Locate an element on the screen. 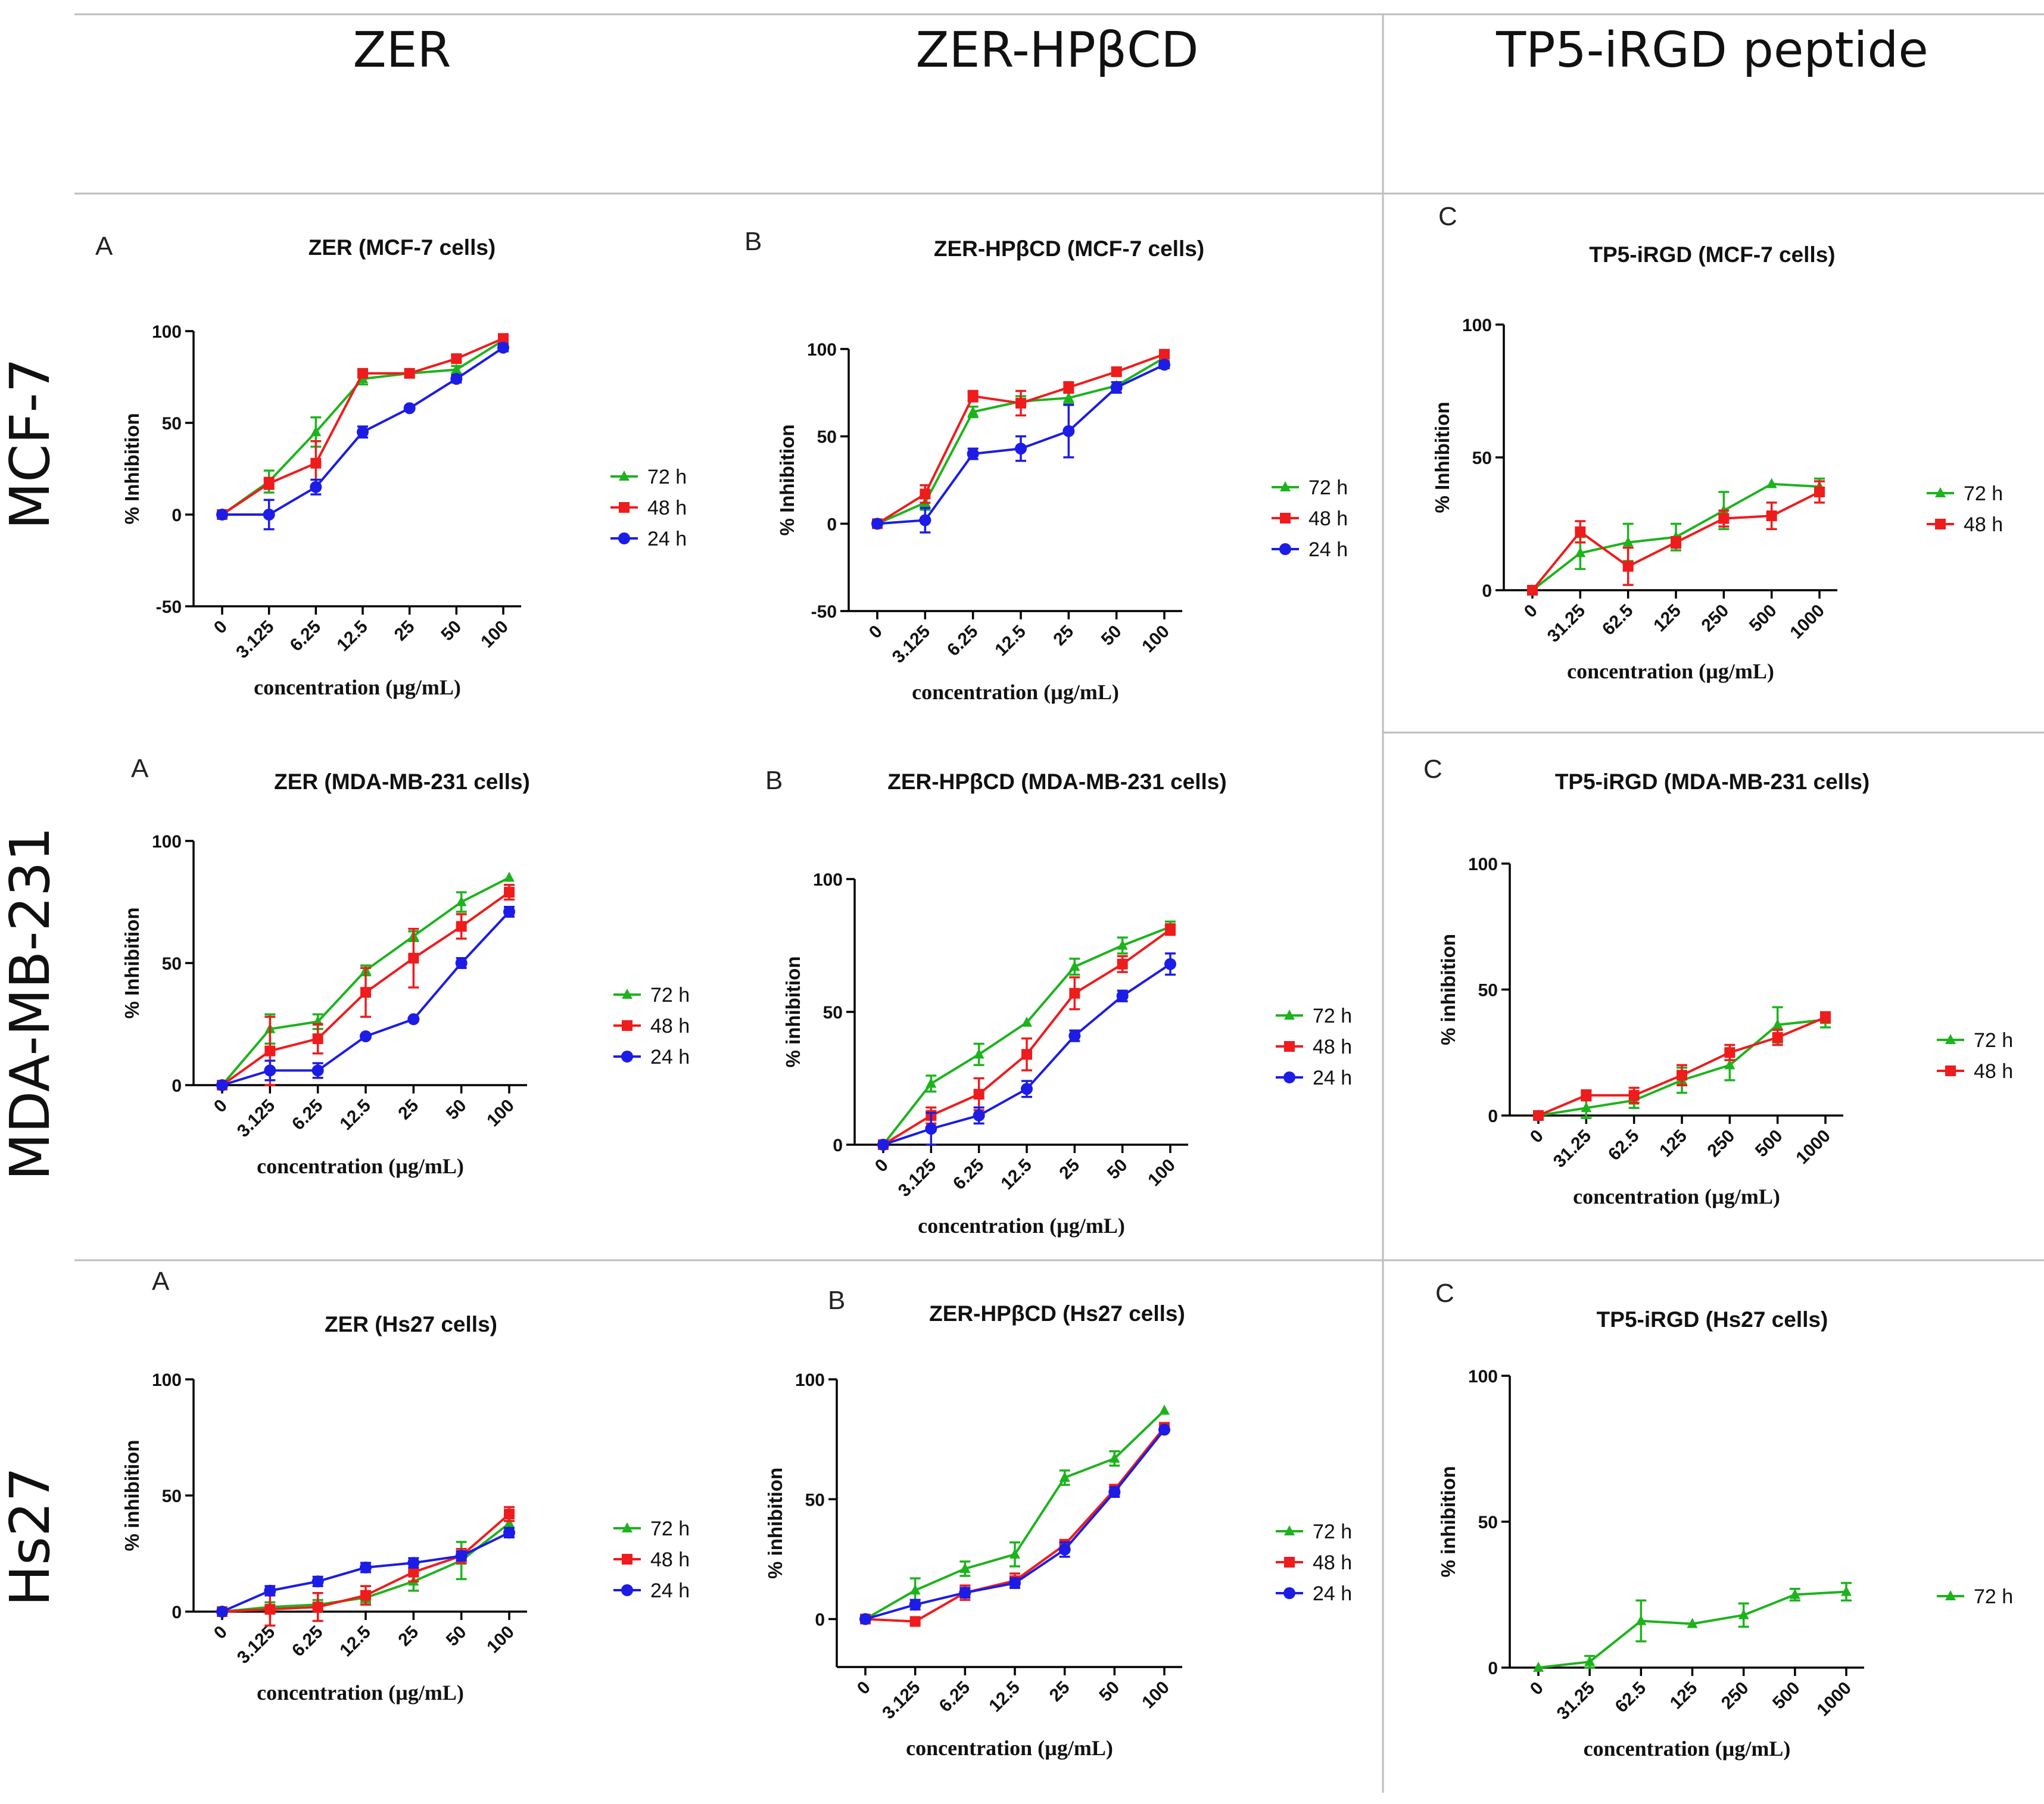  panel-letter: A is located at coordinates (140, 768).